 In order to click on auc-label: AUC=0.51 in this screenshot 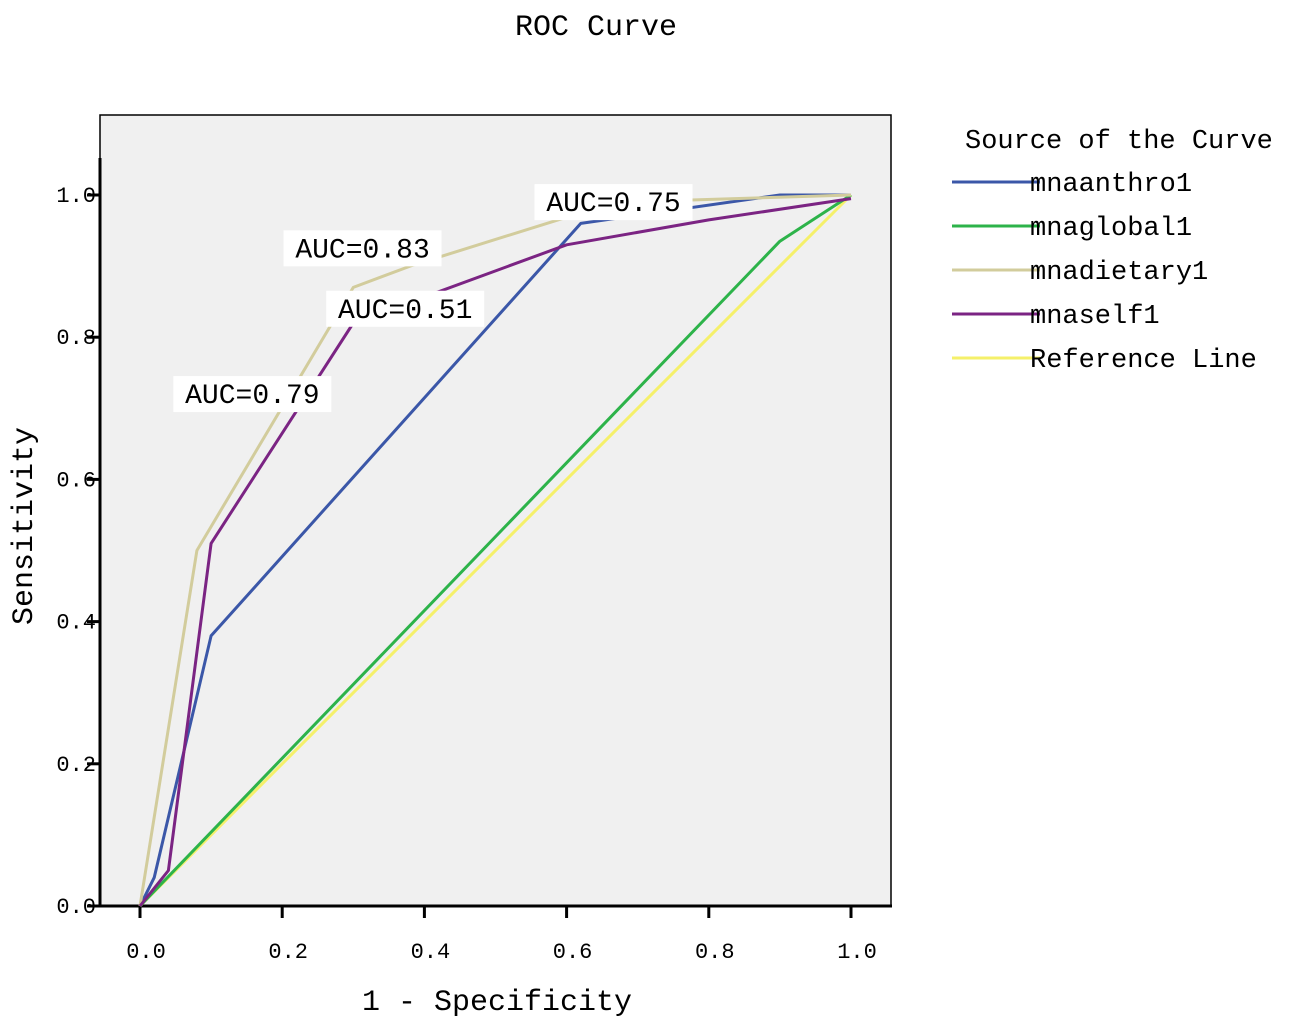, I will do `click(405, 311)`.